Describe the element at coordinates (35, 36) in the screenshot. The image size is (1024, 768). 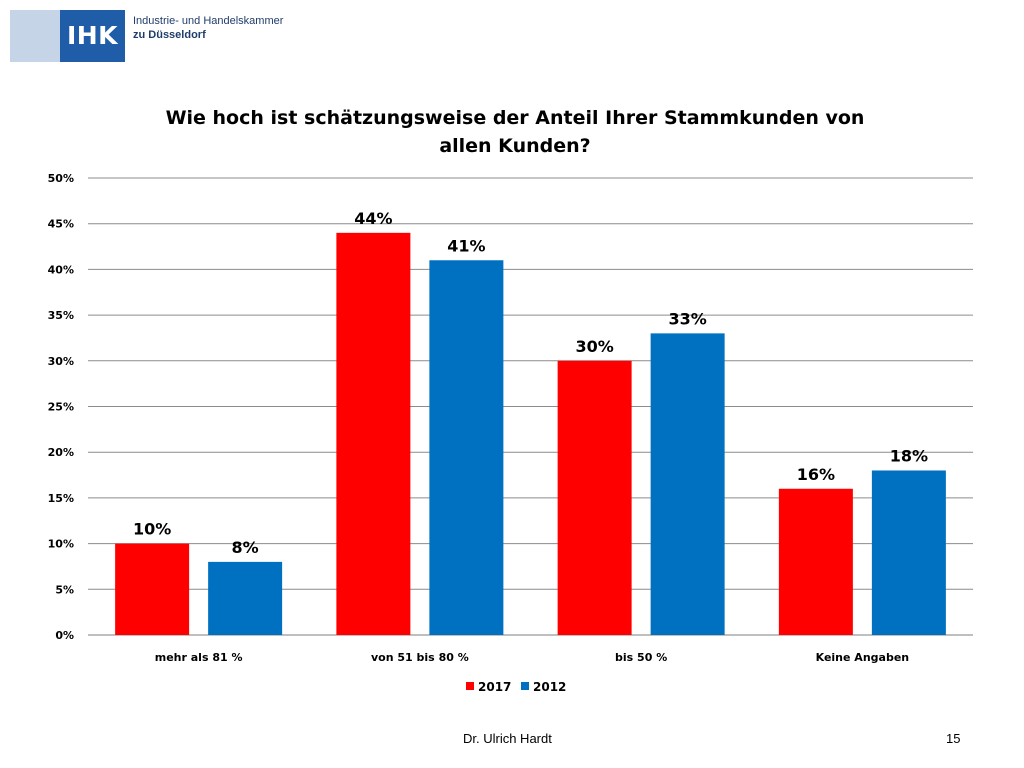
I see `logo-accent-block` at that location.